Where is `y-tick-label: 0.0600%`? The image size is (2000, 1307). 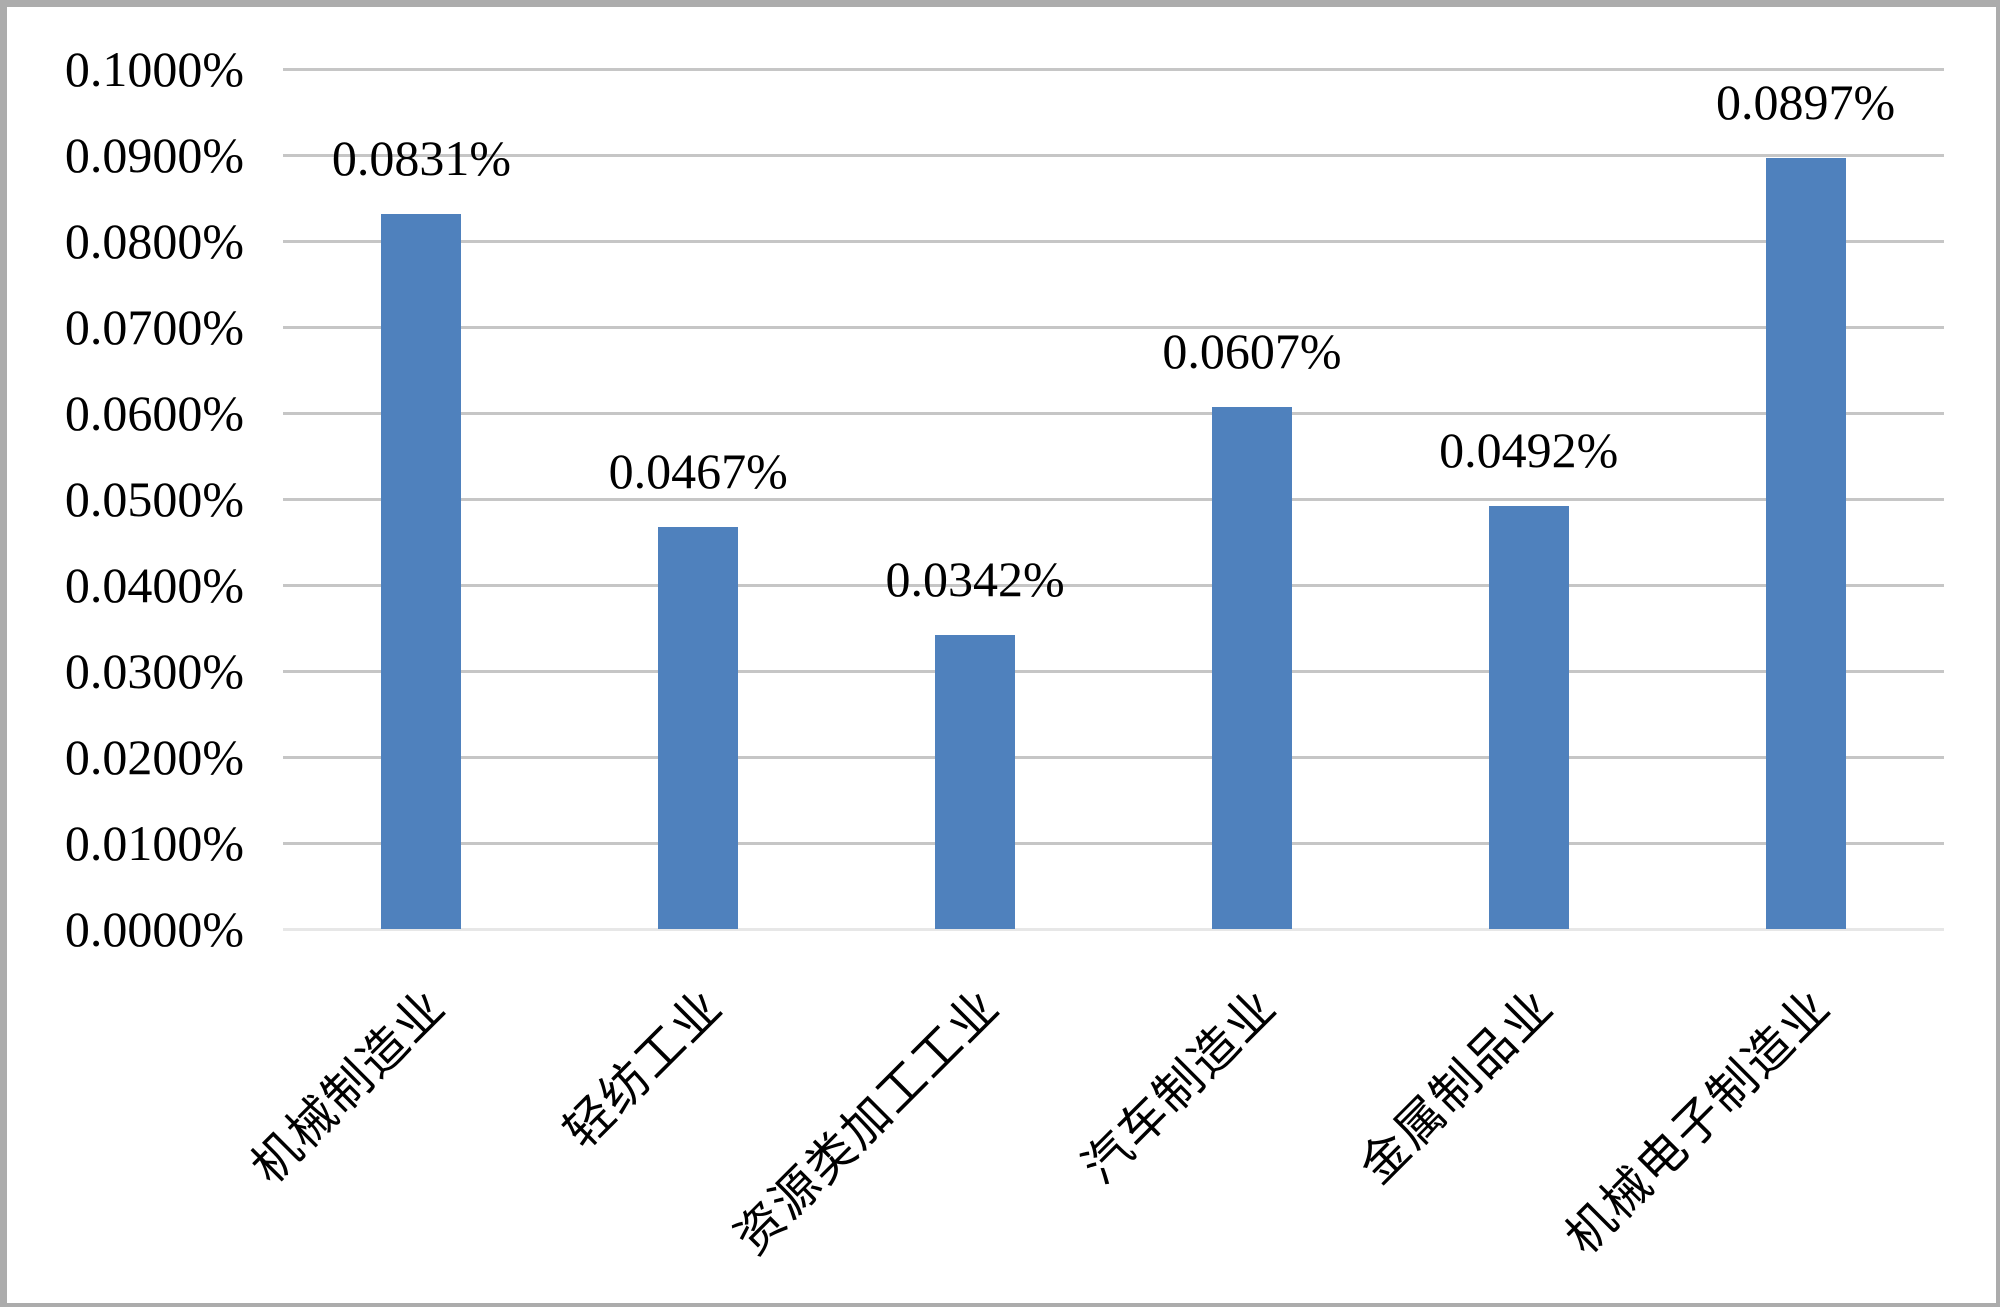
y-tick-label: 0.0600% is located at coordinates (154, 413).